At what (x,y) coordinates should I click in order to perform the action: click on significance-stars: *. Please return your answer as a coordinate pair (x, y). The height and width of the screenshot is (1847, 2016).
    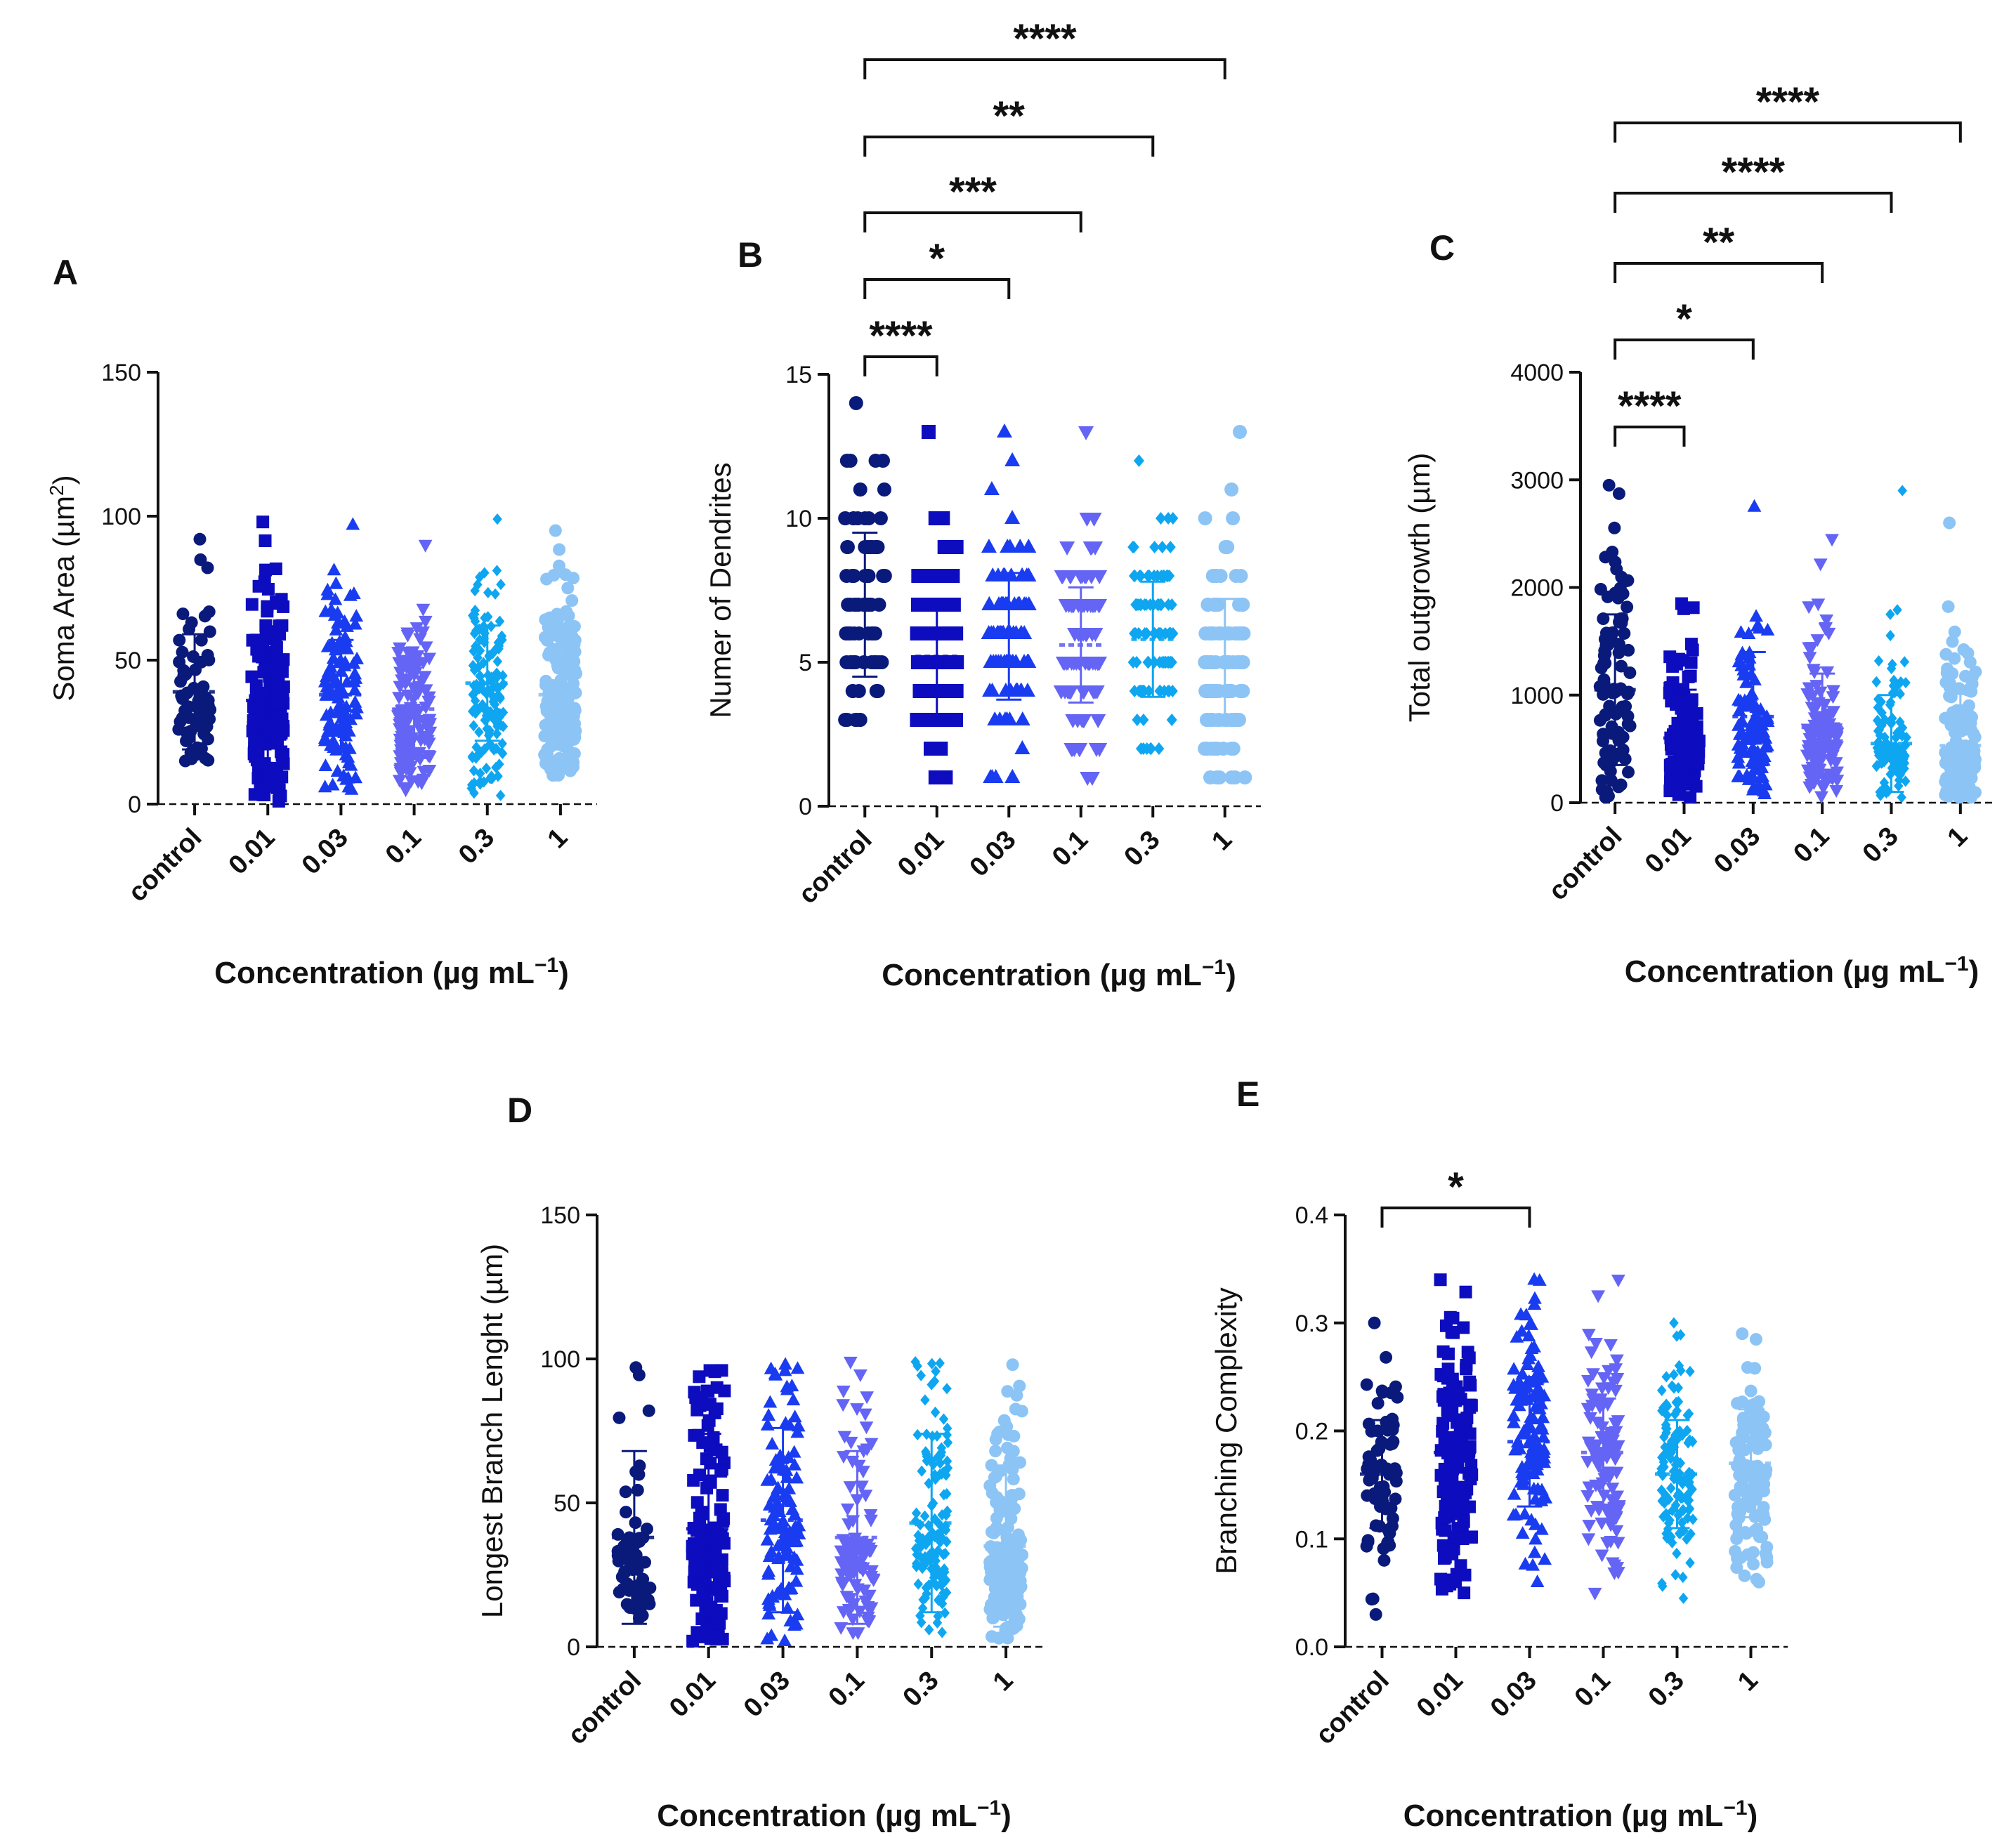
    Looking at the image, I should click on (1684, 319).